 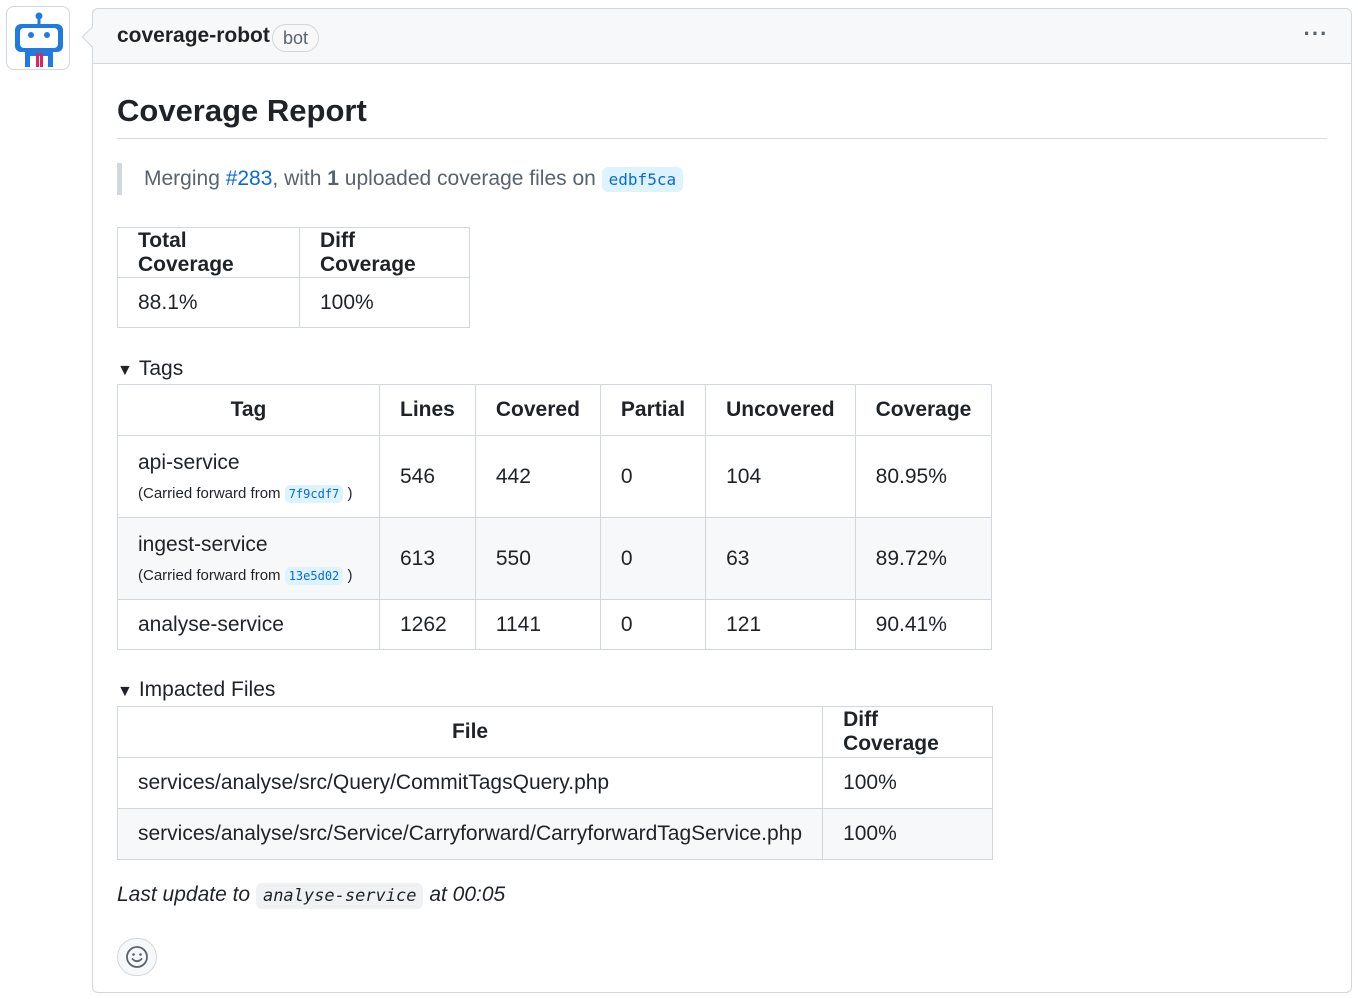 I want to click on column-header: Diff Coverage, so click(x=908, y=732).